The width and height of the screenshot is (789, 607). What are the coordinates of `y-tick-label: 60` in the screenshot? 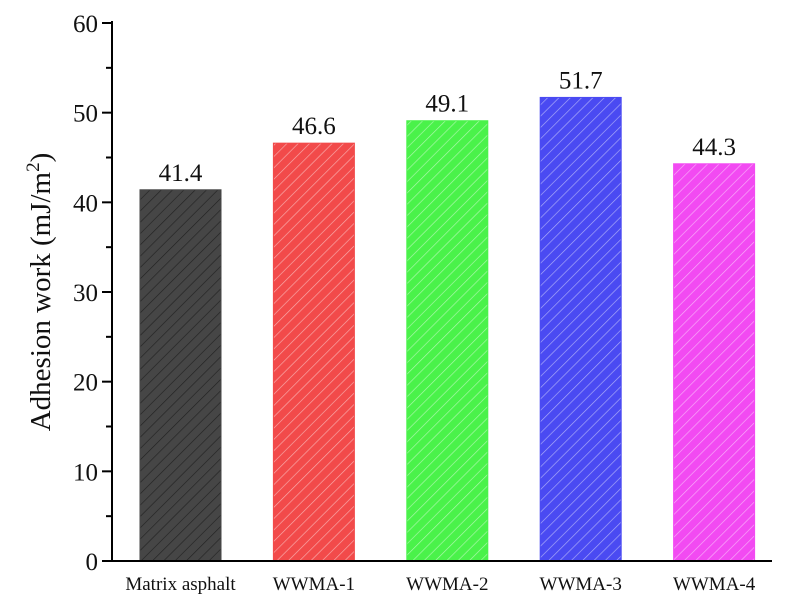 It's located at (85, 24).